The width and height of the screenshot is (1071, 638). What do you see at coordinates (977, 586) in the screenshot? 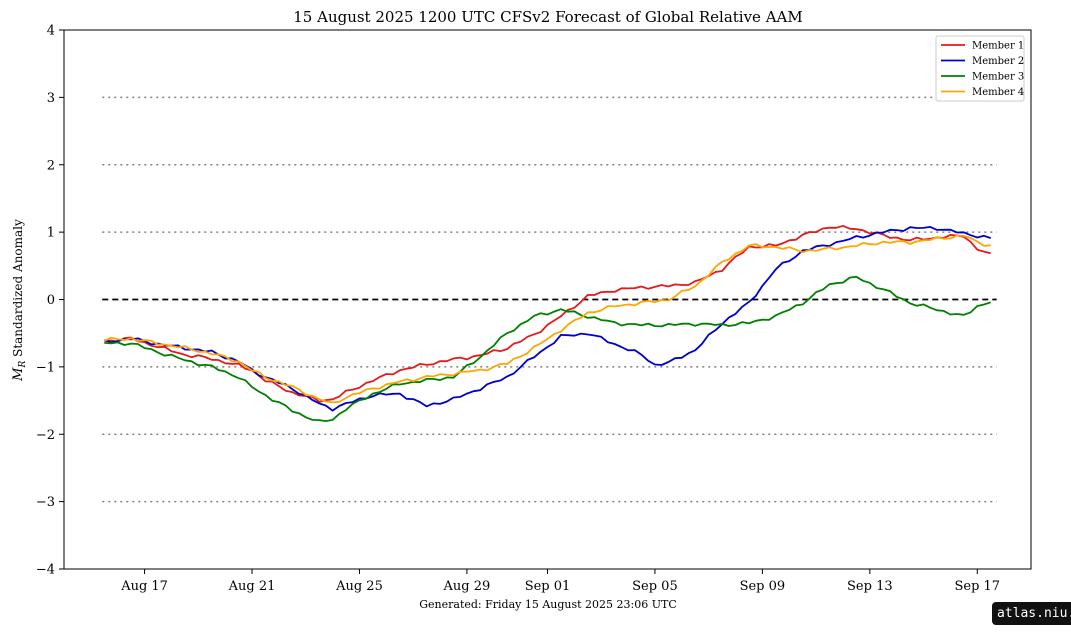
I see `x-tick-label: Sep 17` at bounding box center [977, 586].